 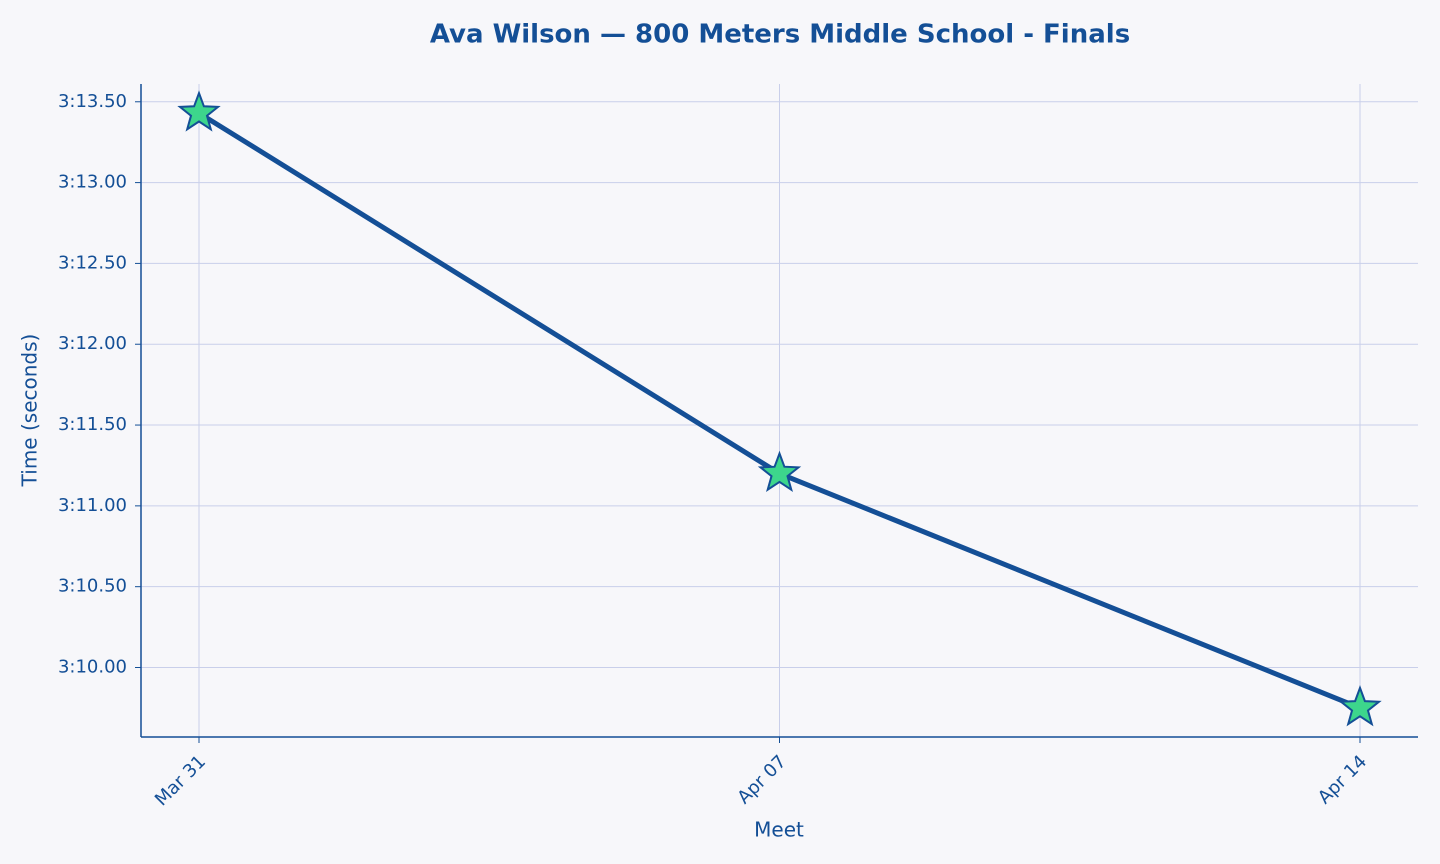 I want to click on x-tick-label: Mar 31, so click(x=180, y=780).